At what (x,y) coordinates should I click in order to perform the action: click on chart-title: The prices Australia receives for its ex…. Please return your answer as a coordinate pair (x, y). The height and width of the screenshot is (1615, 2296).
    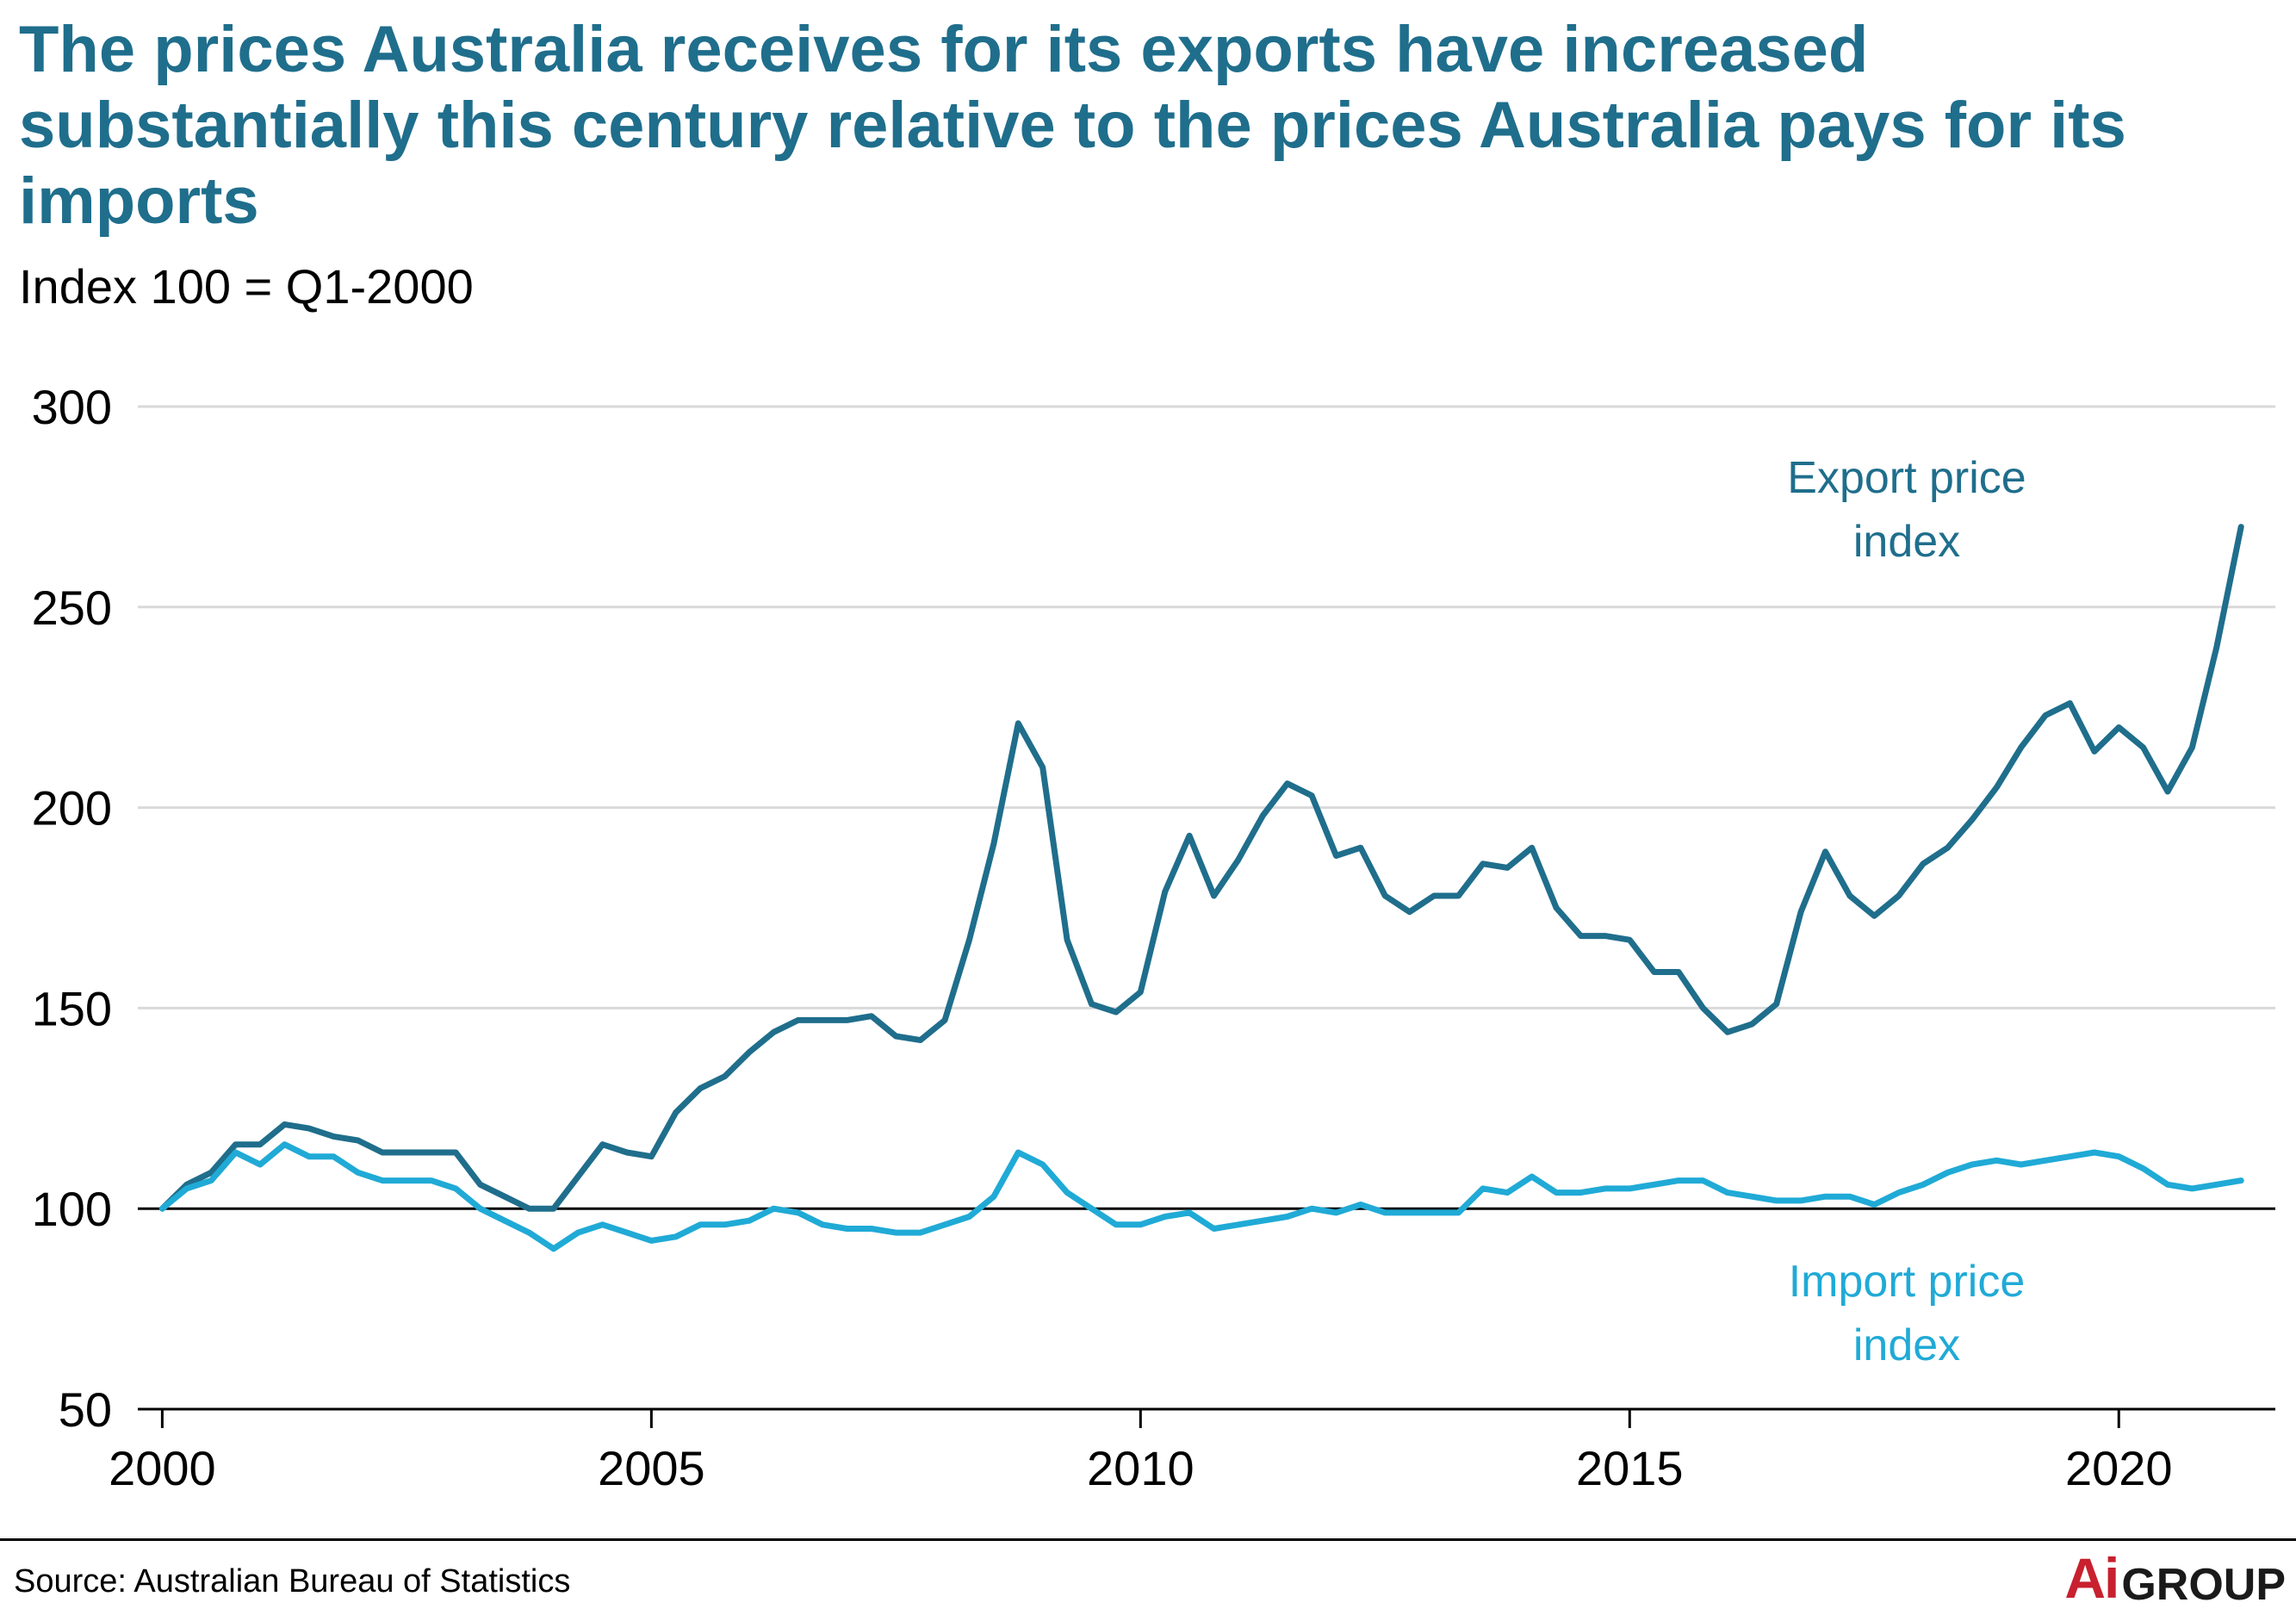
    Looking at the image, I should click on (1072, 125).